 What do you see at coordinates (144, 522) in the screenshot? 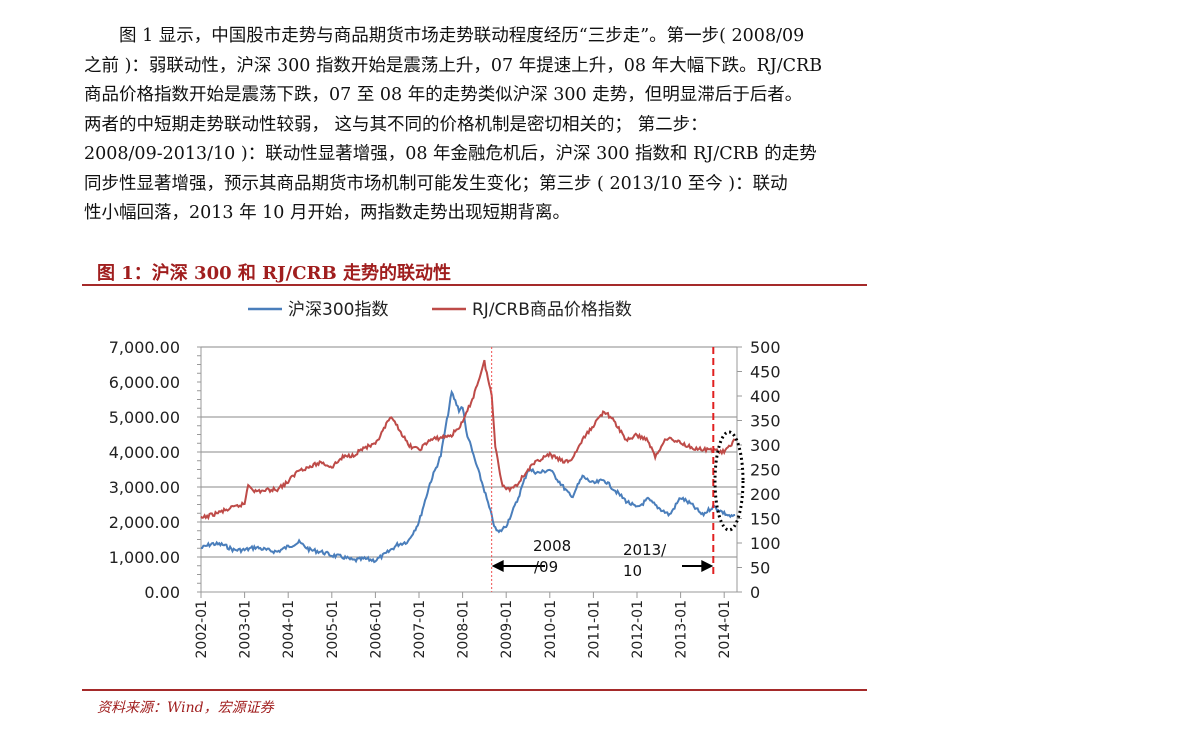
I see `y-left-tick-label: 2,000.00` at bounding box center [144, 522].